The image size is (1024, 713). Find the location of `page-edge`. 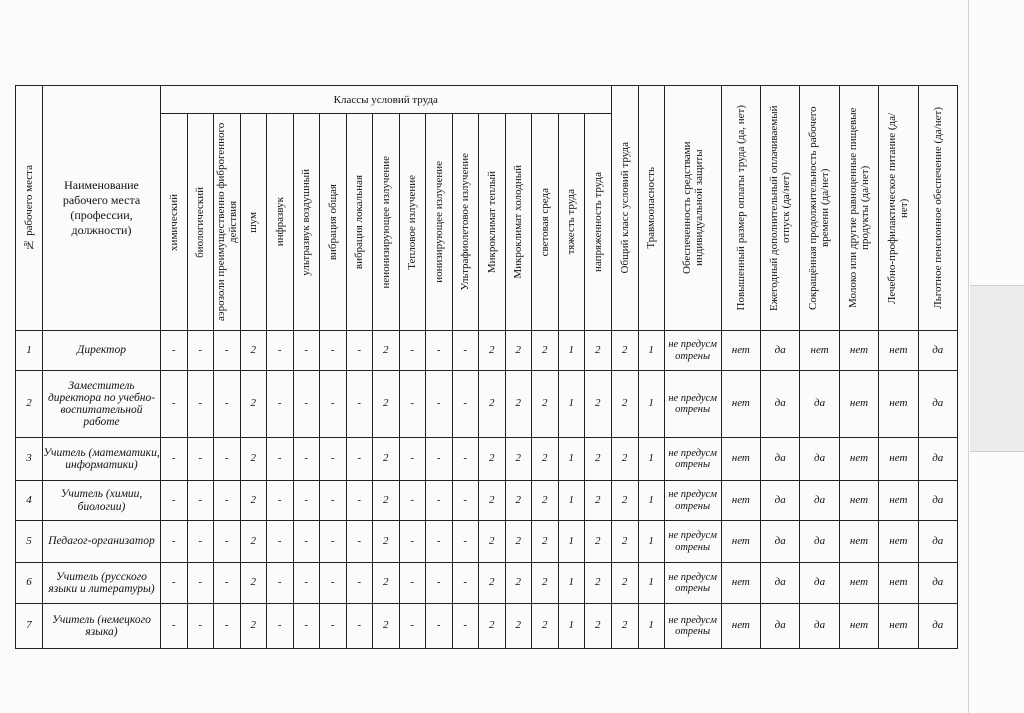

page-edge is located at coordinates (968, 356).